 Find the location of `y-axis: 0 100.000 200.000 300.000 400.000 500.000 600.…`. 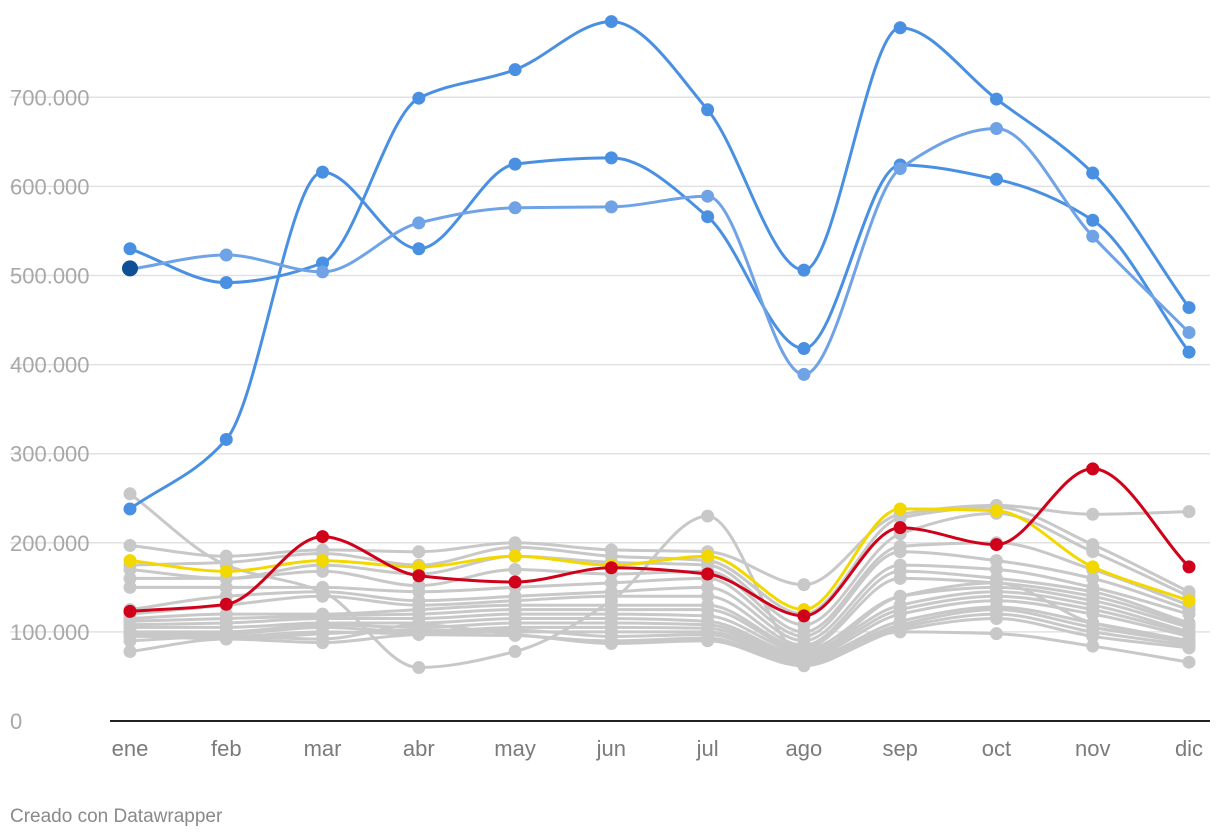

y-axis: 0 100.000 200.000 300.000 400.000 500.000 600.… is located at coordinates (50, 409).